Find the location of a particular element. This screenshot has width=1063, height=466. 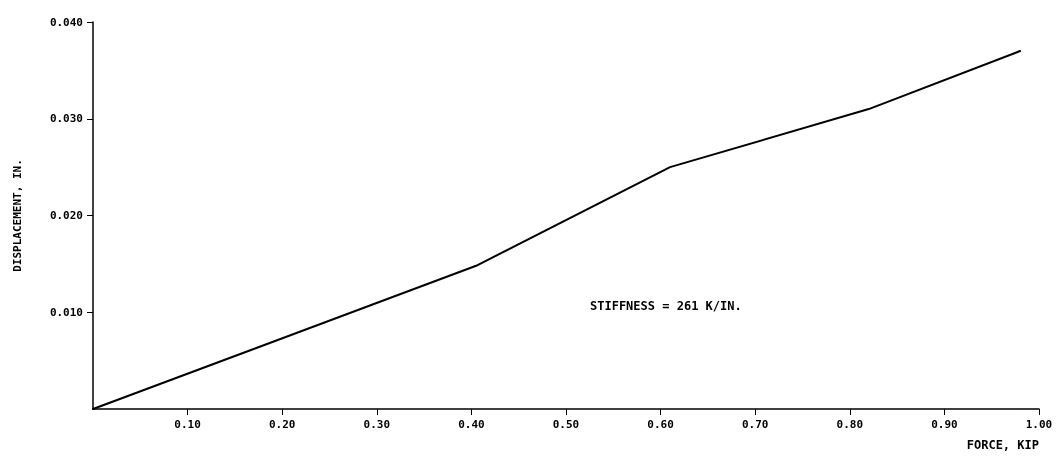

x-tick-label: 0.90 is located at coordinates (944, 424).